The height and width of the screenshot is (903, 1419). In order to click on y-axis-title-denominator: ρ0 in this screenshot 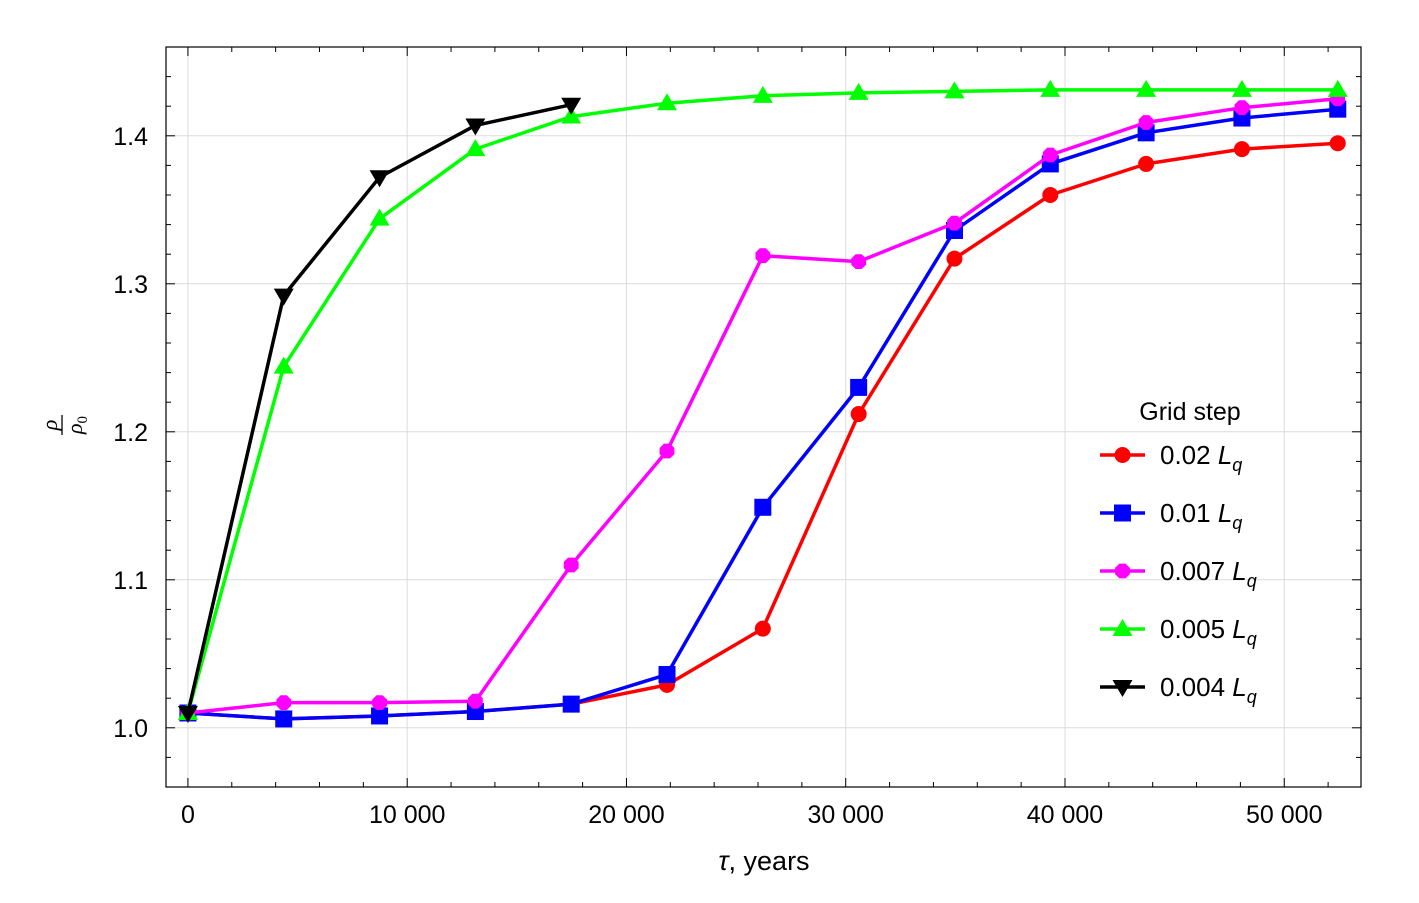, I will do `click(76, 425)`.